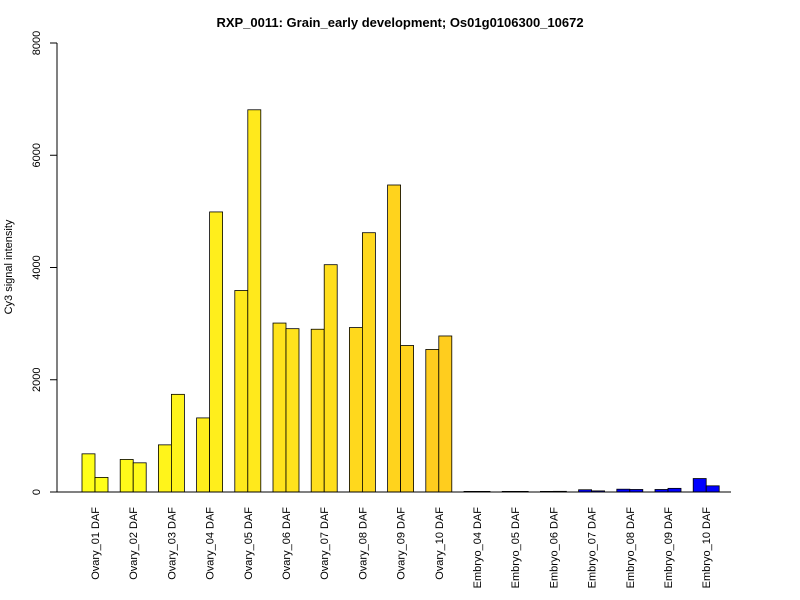 The height and width of the screenshot is (600, 800). I want to click on x-tick-label: Embryo_09 DAF, so click(669, 548).